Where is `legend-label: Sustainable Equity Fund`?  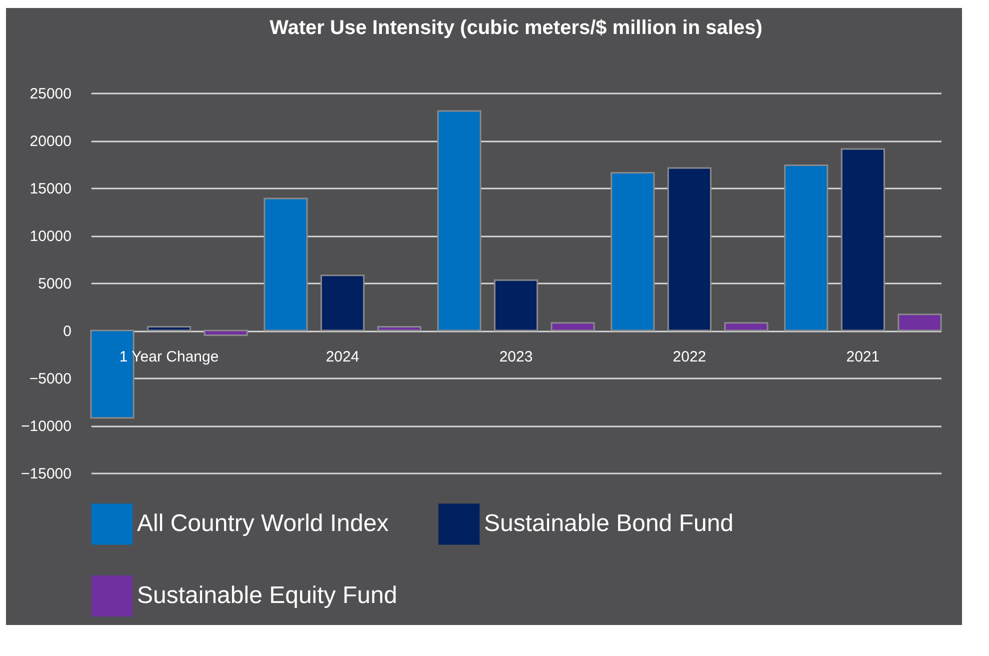
legend-label: Sustainable Equity Fund is located at coordinates (267, 595).